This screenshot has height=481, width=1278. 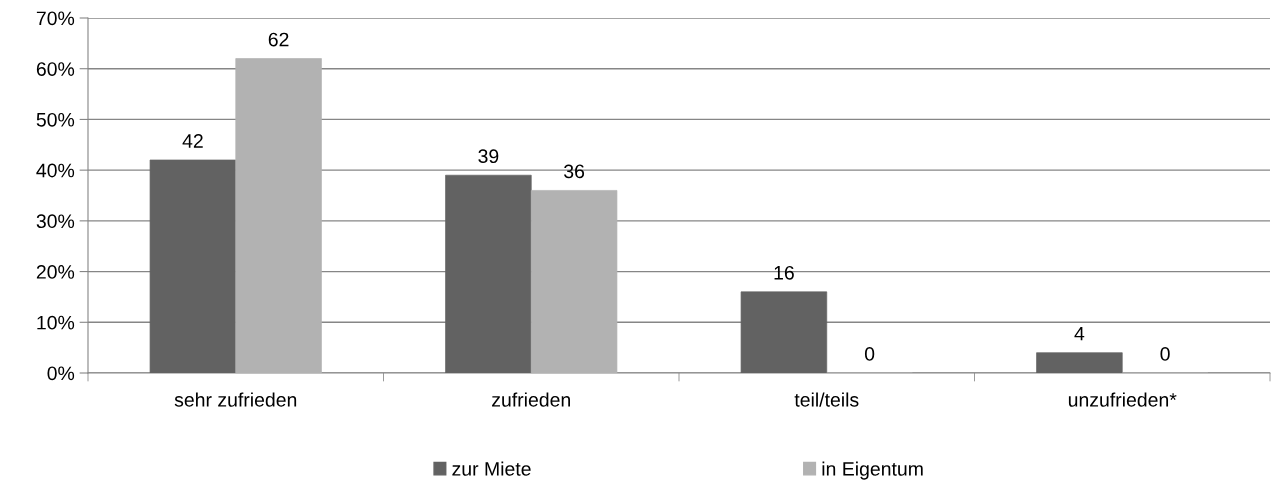 What do you see at coordinates (55, 221) in the screenshot?
I see `y-tick-label: 30%` at bounding box center [55, 221].